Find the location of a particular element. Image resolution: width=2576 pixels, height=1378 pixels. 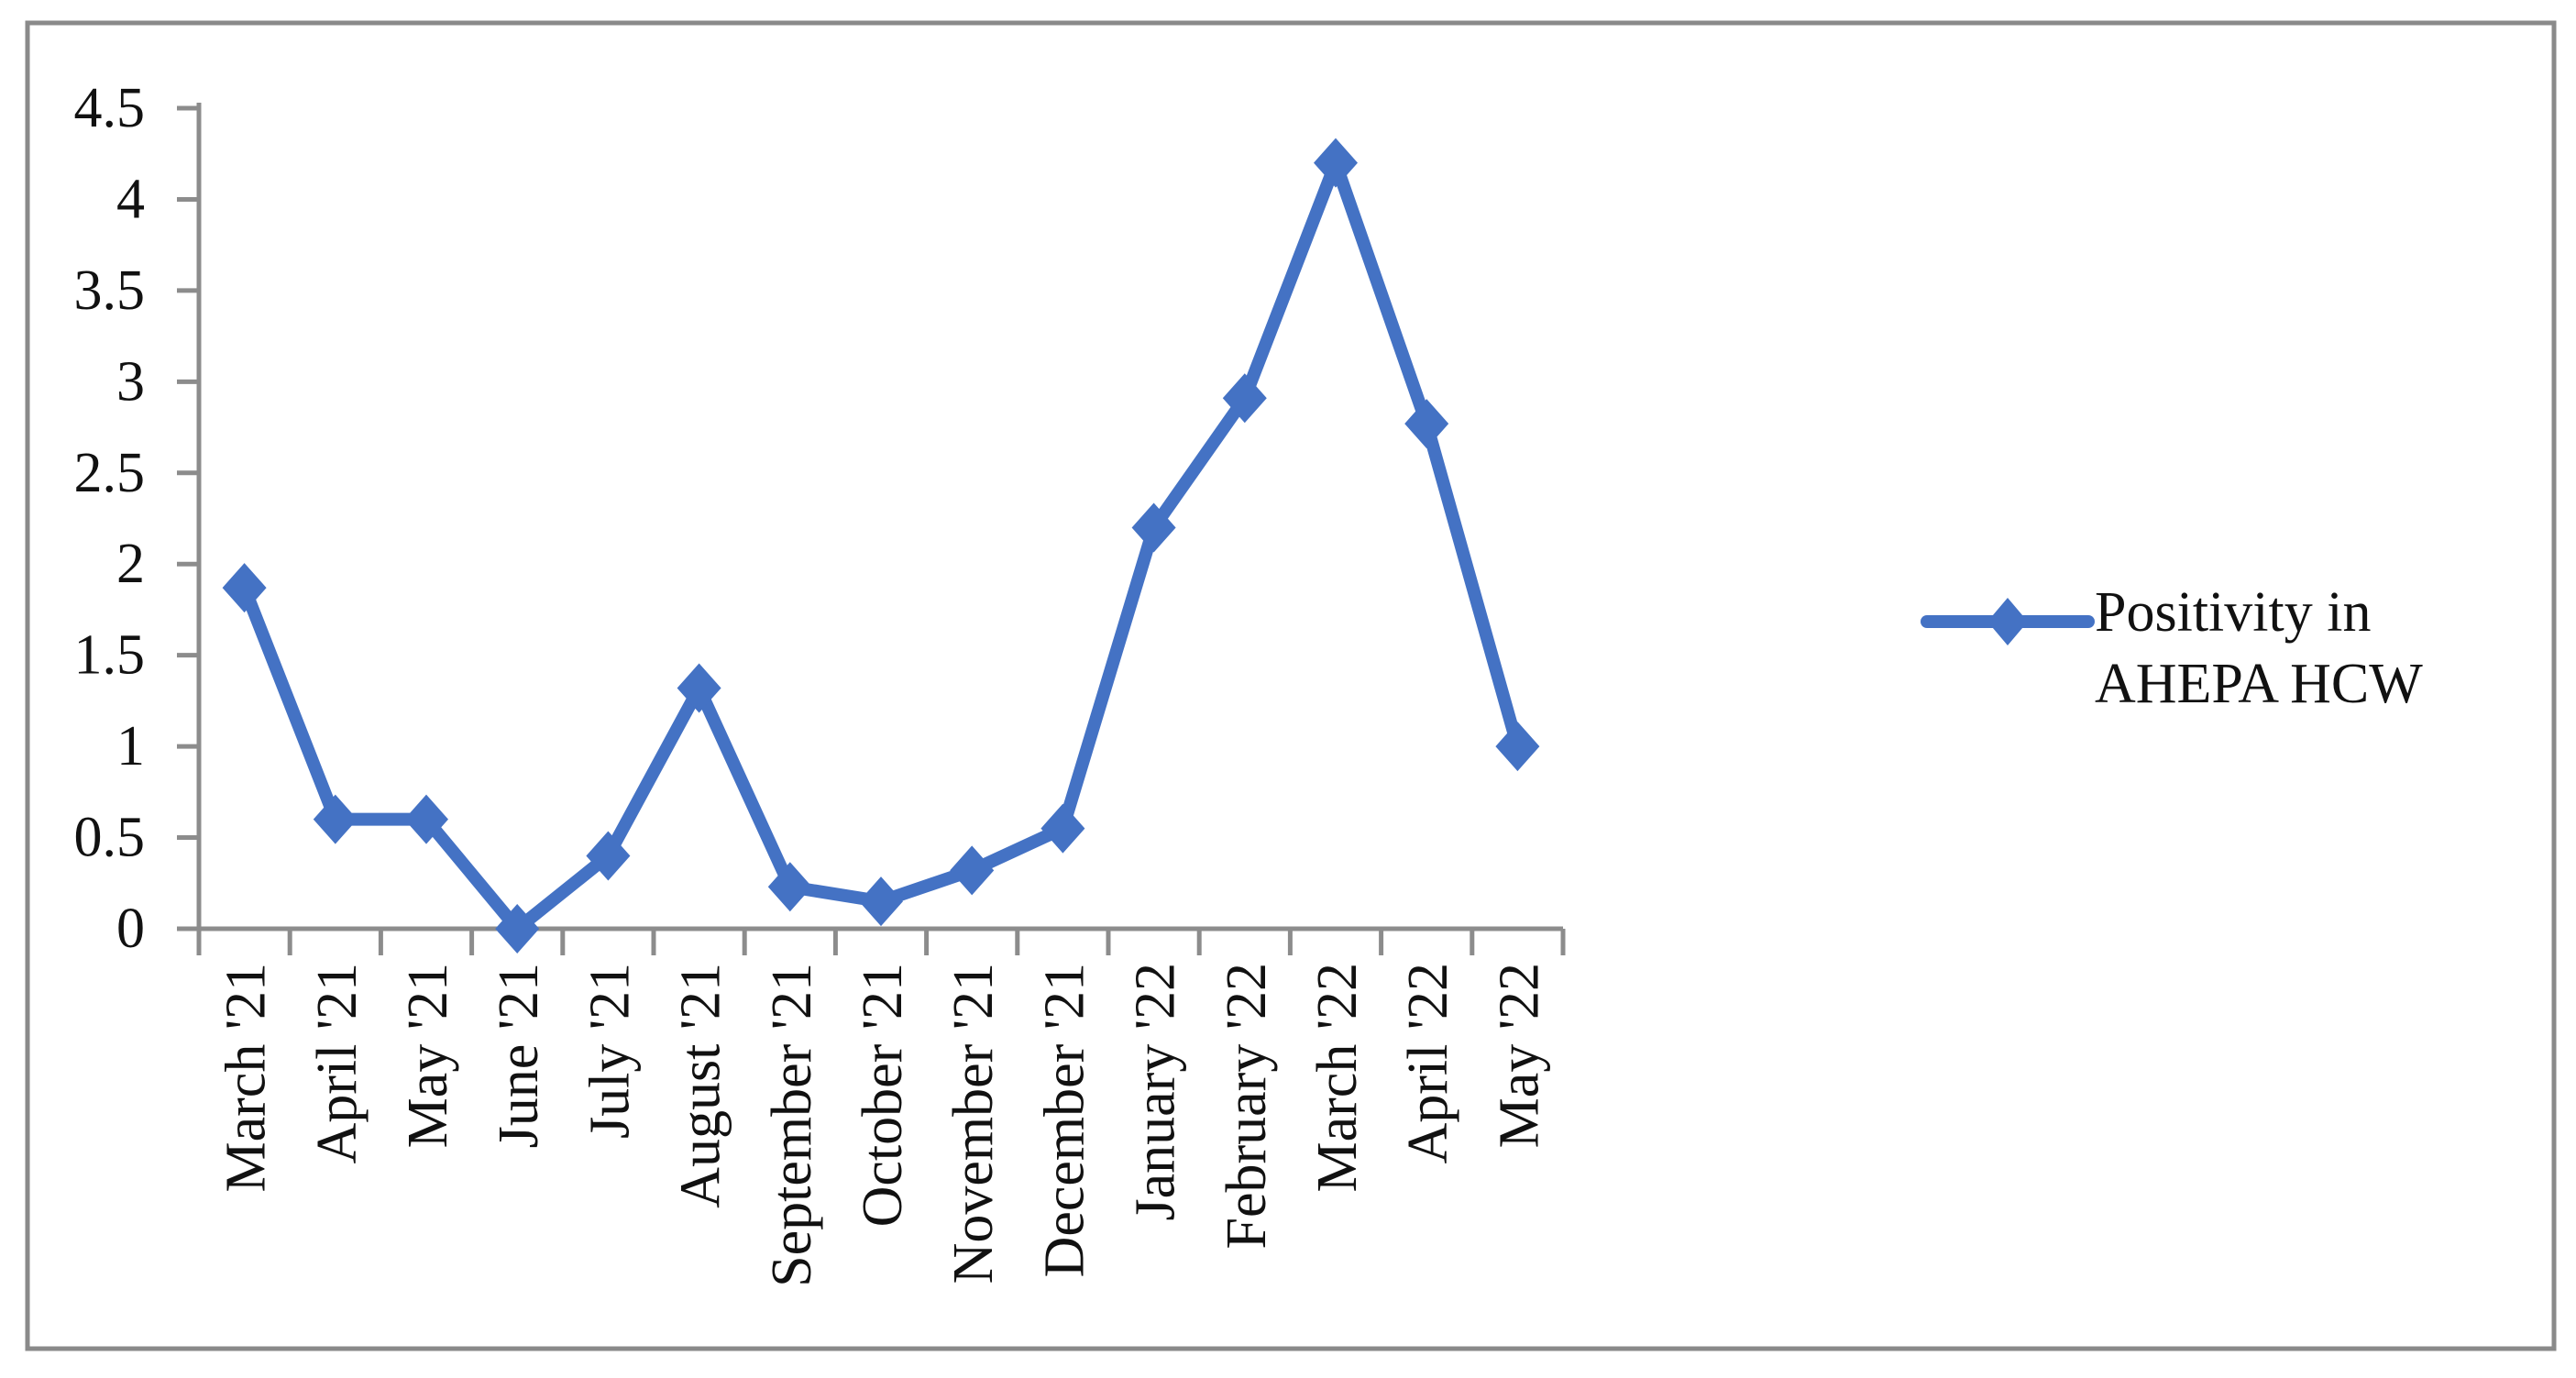

x-tick-label: March '22 is located at coordinates (1337, 1077).